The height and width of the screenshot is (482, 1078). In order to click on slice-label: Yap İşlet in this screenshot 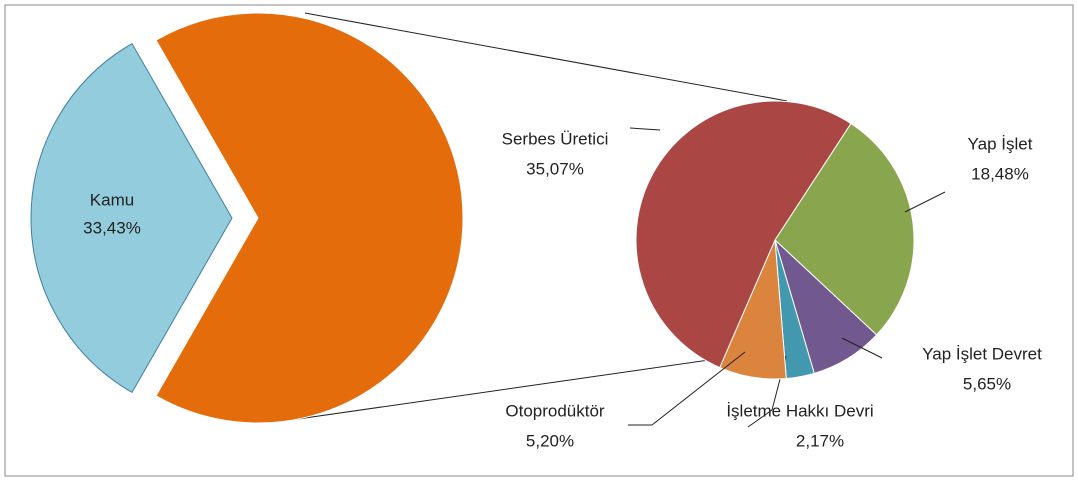, I will do `click(1000, 143)`.